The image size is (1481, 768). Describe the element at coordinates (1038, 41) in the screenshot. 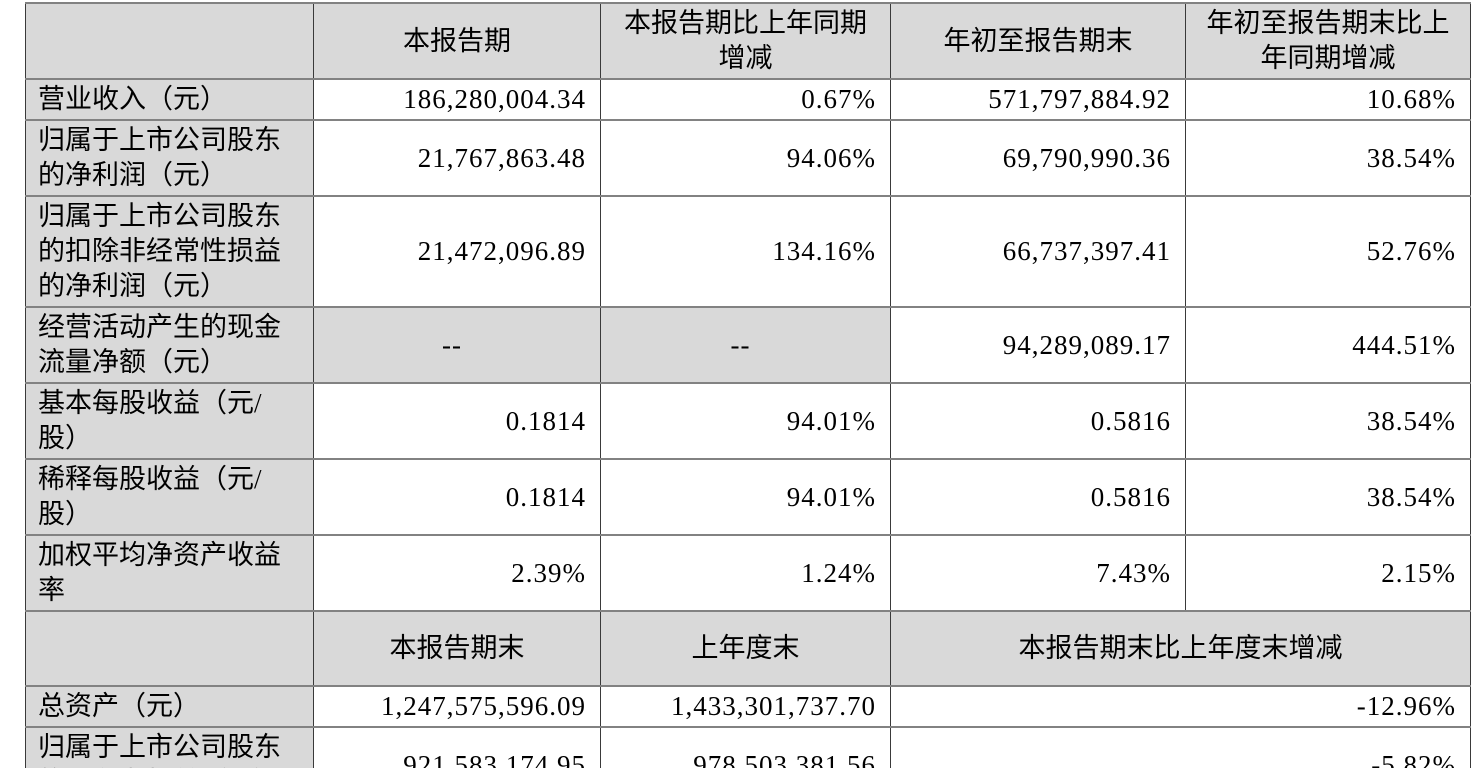

I see `header-year-to-date: 年初至报告期末` at that location.